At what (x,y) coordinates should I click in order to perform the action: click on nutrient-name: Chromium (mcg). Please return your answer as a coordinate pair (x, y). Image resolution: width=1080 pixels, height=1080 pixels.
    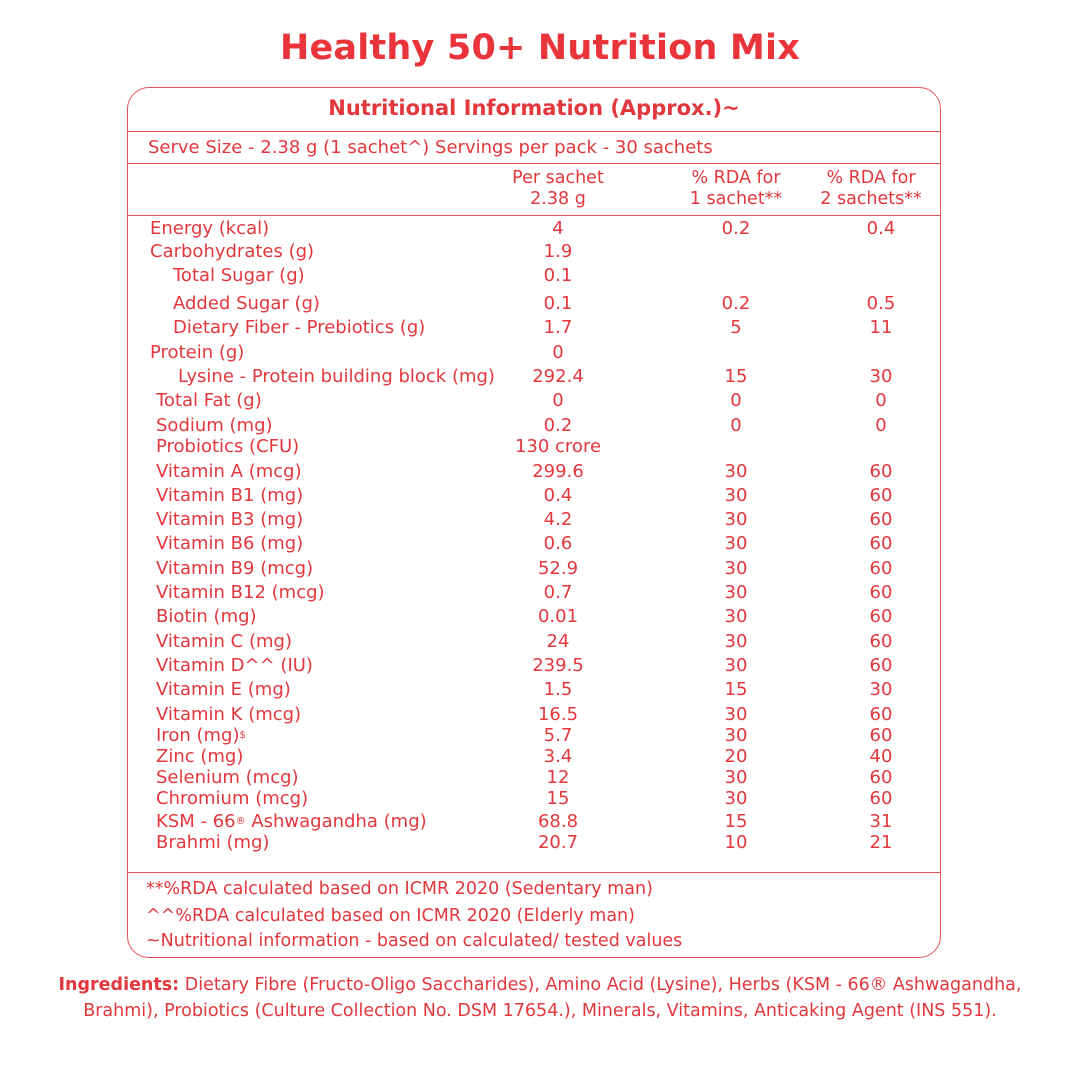
    Looking at the image, I should click on (232, 799).